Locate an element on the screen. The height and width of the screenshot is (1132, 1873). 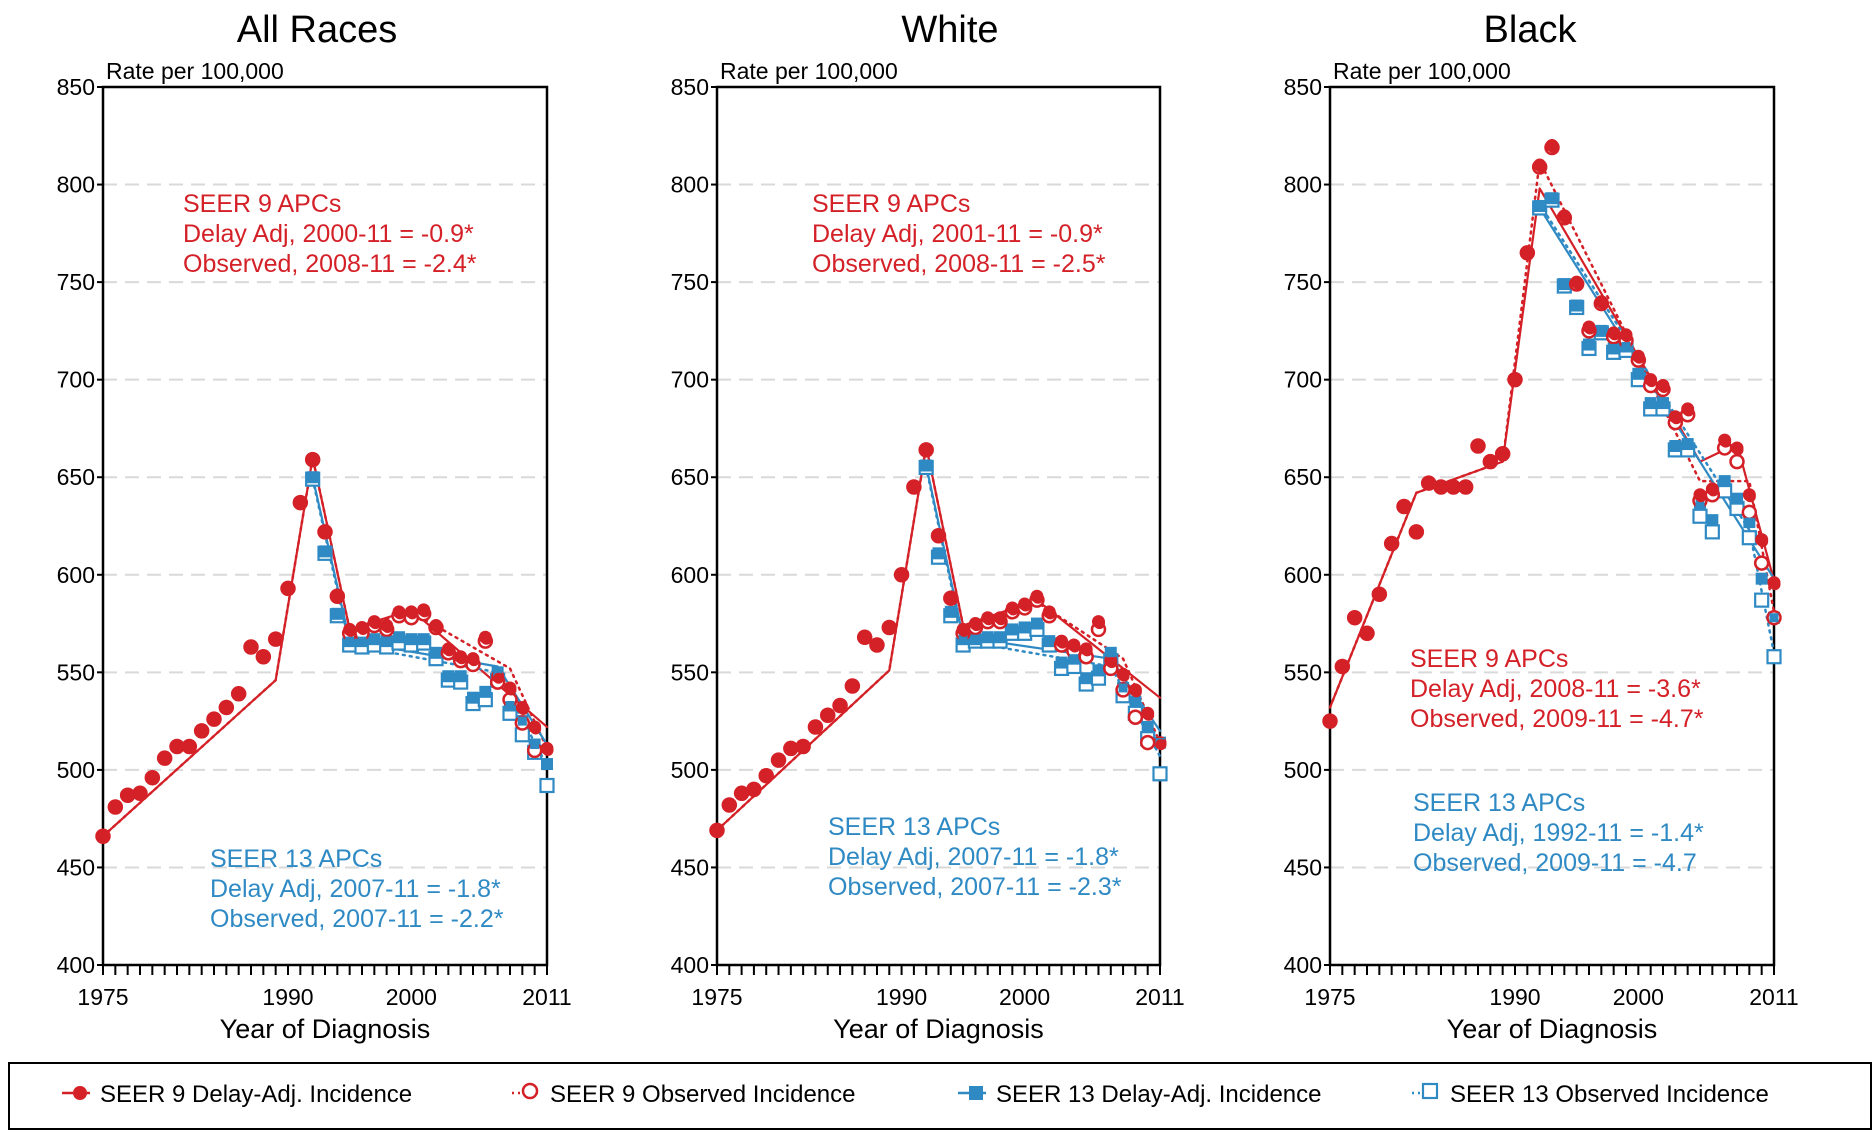
annotation-seer13-line: Delay Adj, 2007-11 = -1.8* is located at coordinates (973, 857).